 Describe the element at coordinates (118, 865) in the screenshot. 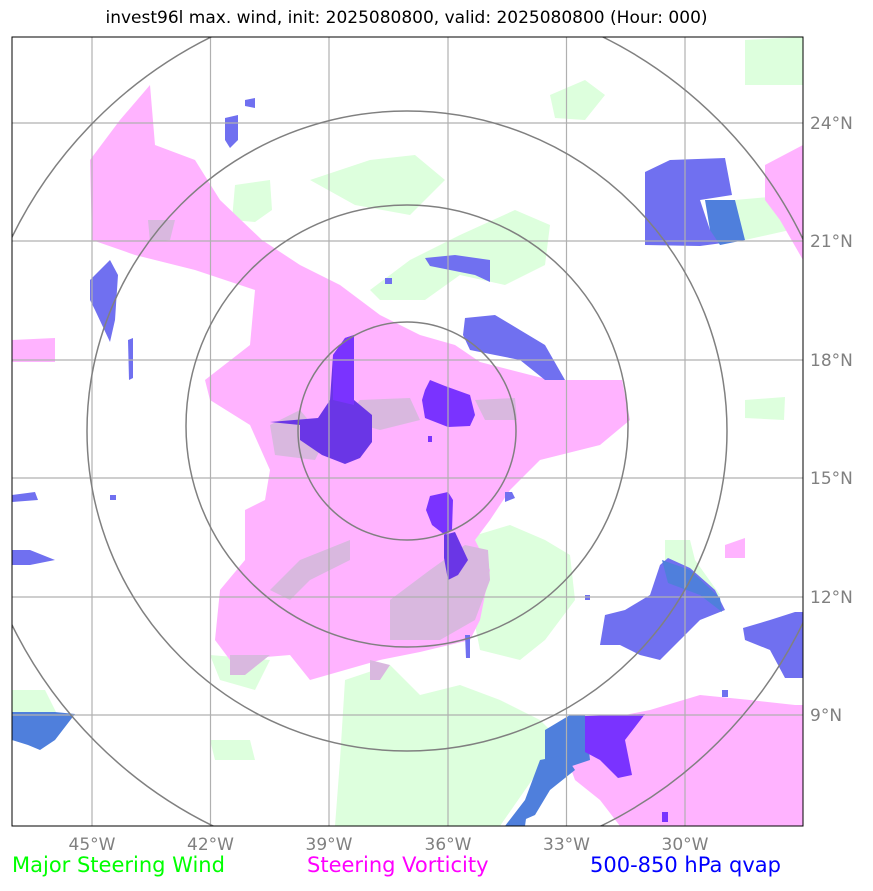

I see `legend-steering-wind: Major Steering Wind` at that location.